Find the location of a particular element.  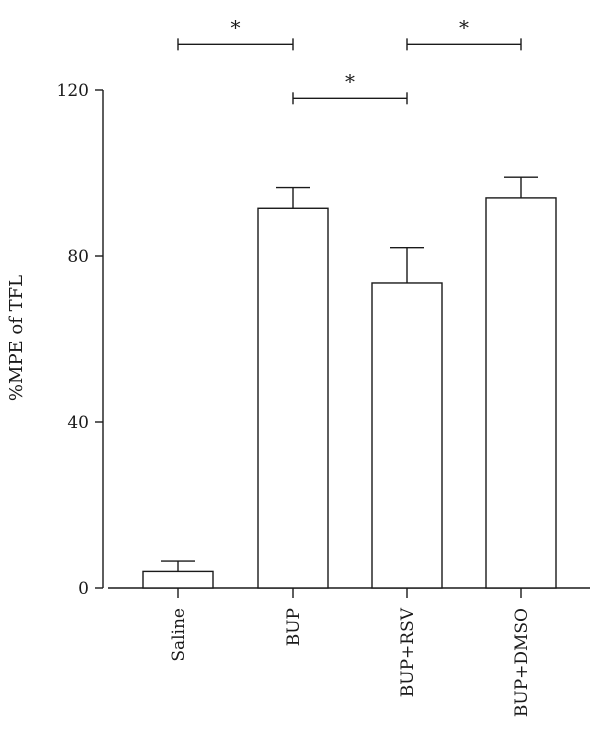

y-tick-label: 80 is located at coordinates (78, 257).